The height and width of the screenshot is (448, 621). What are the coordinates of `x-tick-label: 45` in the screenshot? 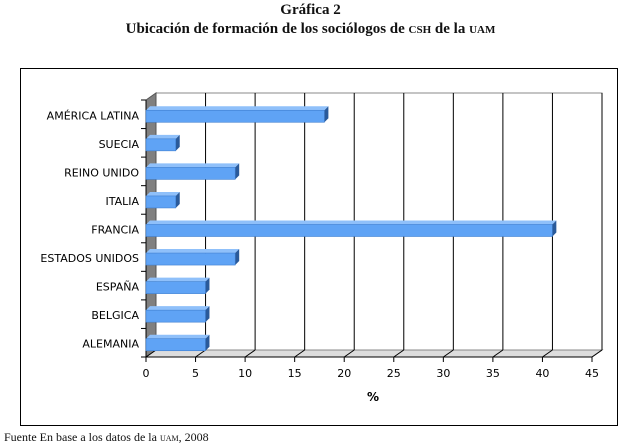 It's located at (592, 373).